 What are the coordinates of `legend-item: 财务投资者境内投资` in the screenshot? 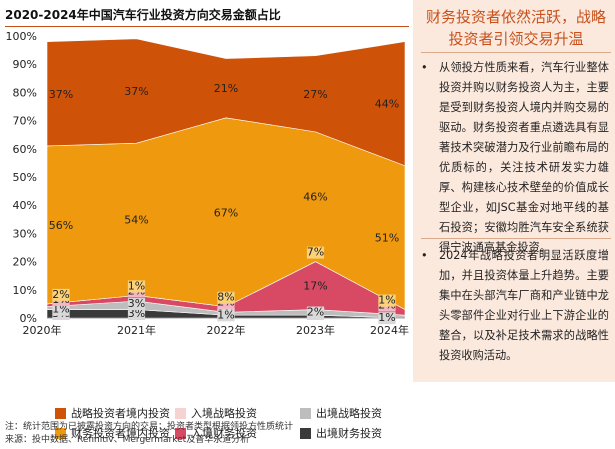 It's located at (112, 433).